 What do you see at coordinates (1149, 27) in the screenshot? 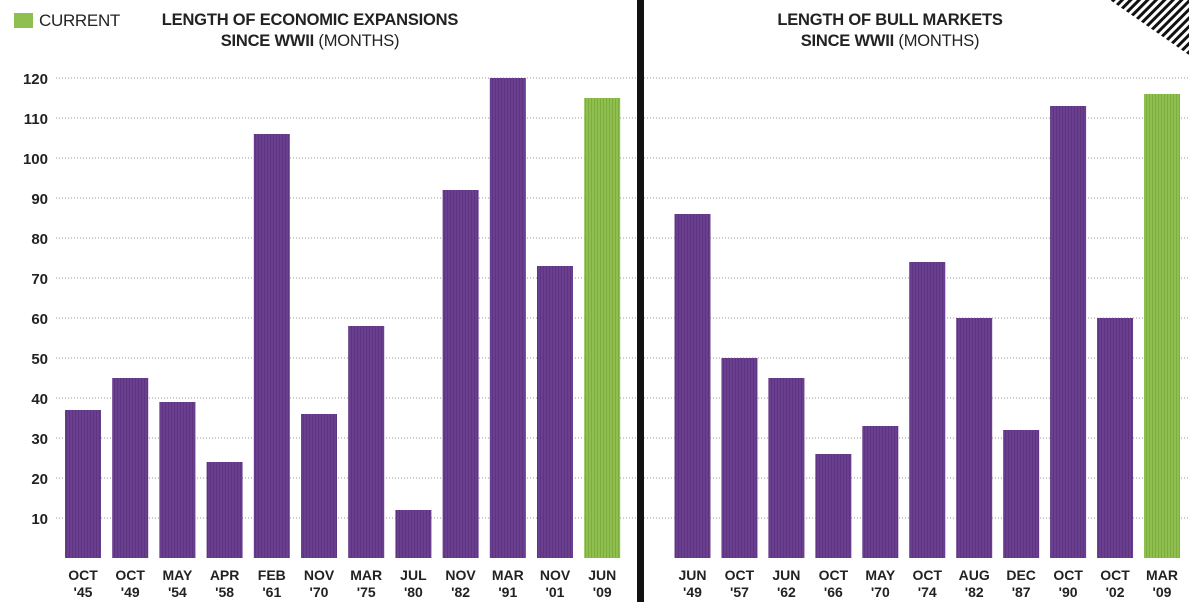
I see `corner-hatch-mark` at bounding box center [1149, 27].